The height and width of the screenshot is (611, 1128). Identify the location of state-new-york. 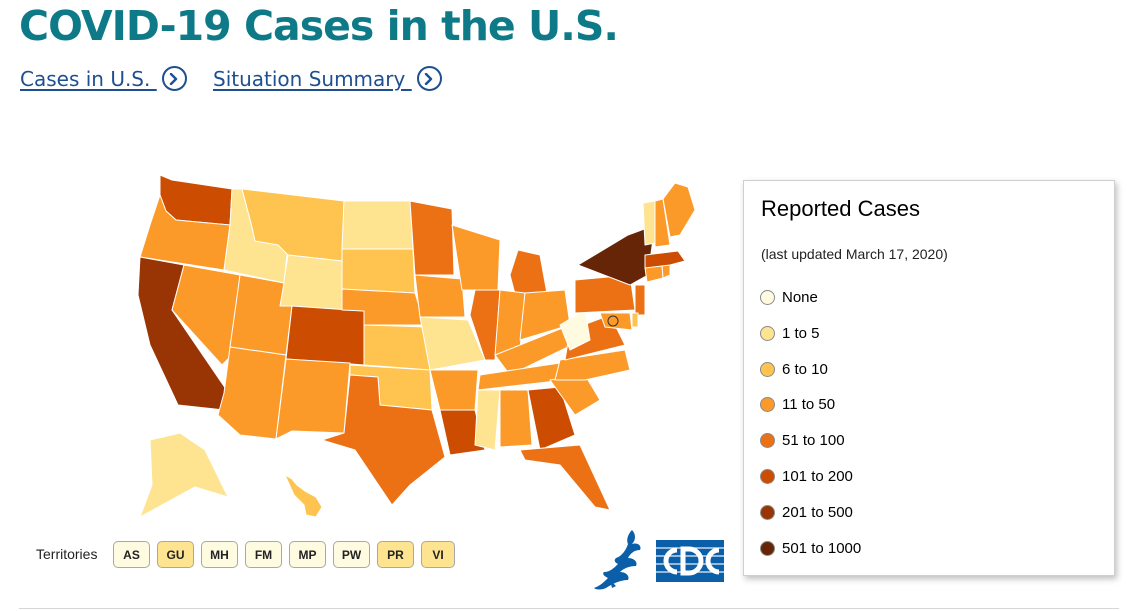
(616, 255).